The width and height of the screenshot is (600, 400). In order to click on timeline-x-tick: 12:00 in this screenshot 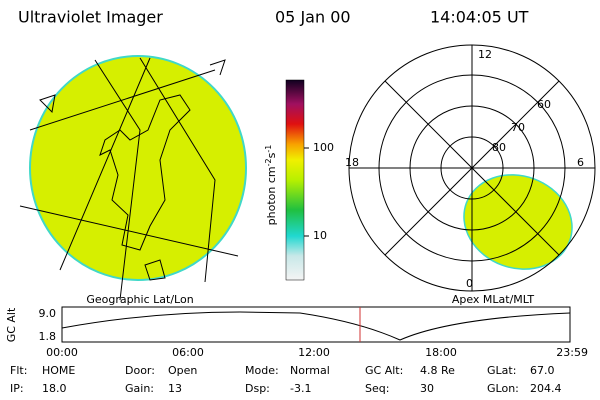, I will do `click(314, 352)`.